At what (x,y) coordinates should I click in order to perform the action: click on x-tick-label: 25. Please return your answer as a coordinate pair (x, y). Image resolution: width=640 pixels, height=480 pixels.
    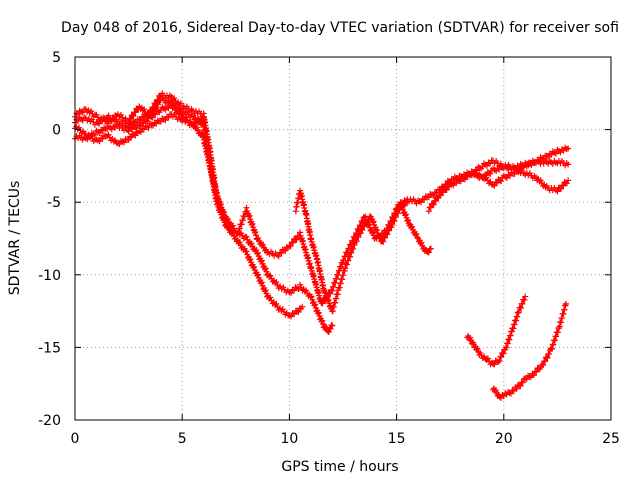
    Looking at the image, I should click on (611, 439).